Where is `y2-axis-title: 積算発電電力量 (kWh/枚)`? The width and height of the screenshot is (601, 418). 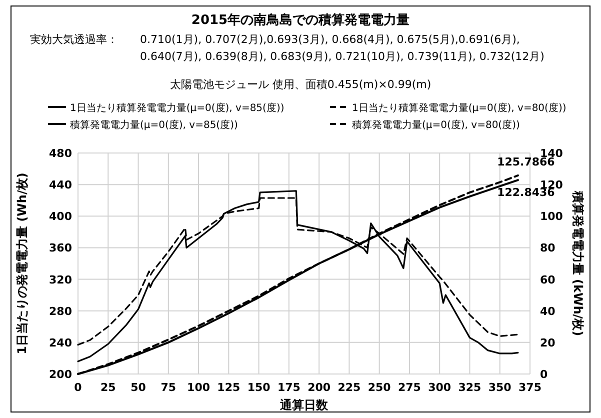 y2-axis-title: 積算発電電力量 (kWh/枚) is located at coordinates (578, 263).